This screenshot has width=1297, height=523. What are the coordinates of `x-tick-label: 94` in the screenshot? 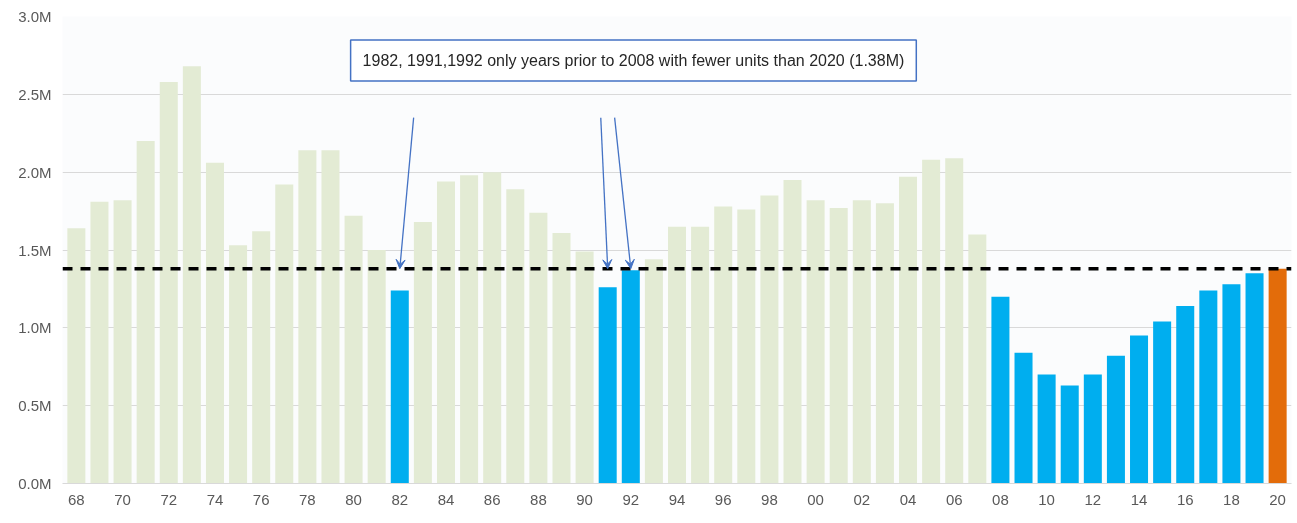 It's located at (677, 499).